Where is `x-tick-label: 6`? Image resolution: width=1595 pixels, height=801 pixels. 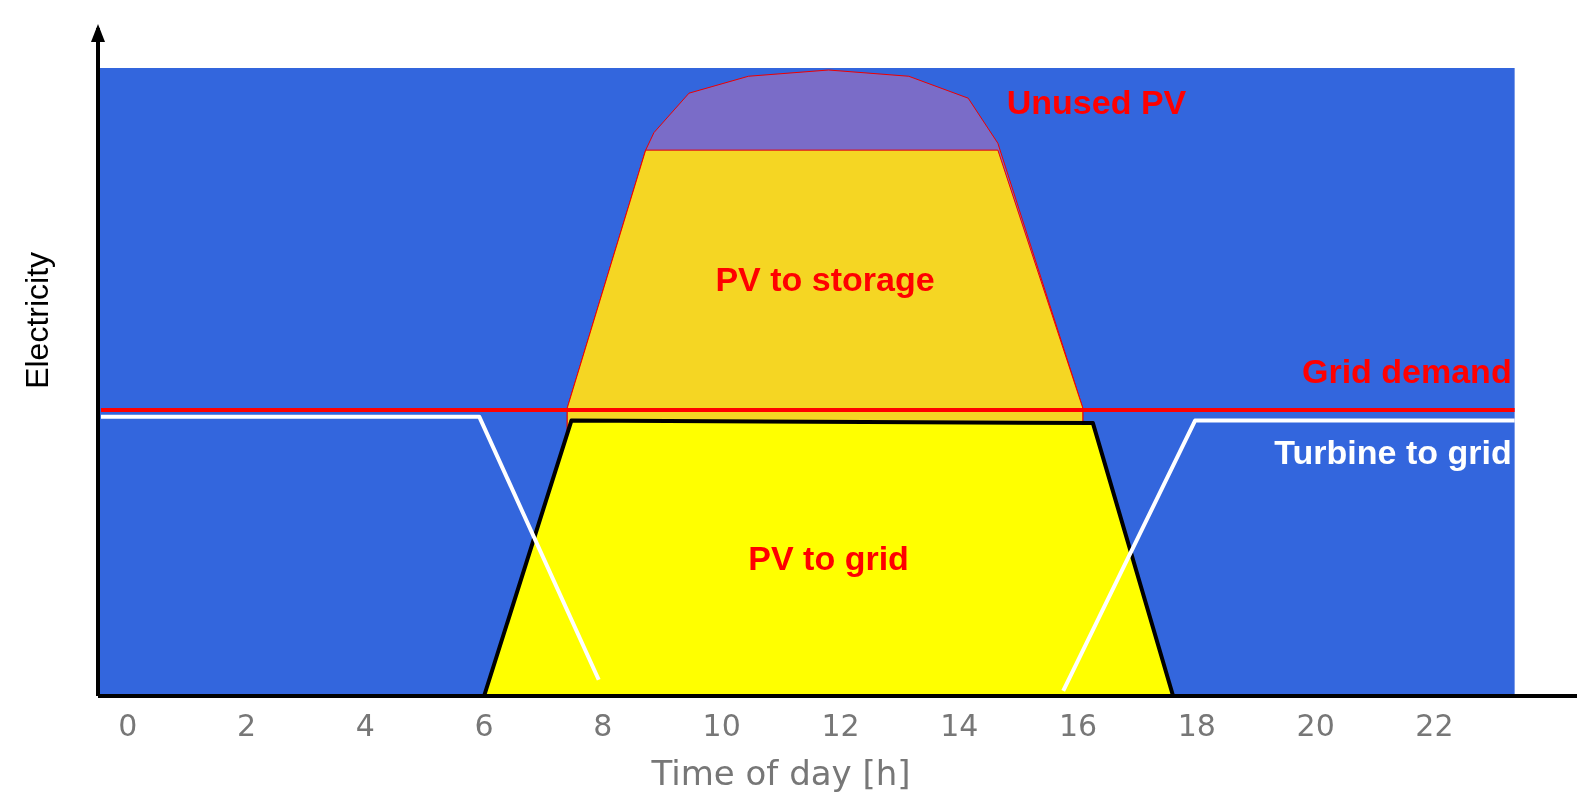
x-tick-label: 6 is located at coordinates (484, 725).